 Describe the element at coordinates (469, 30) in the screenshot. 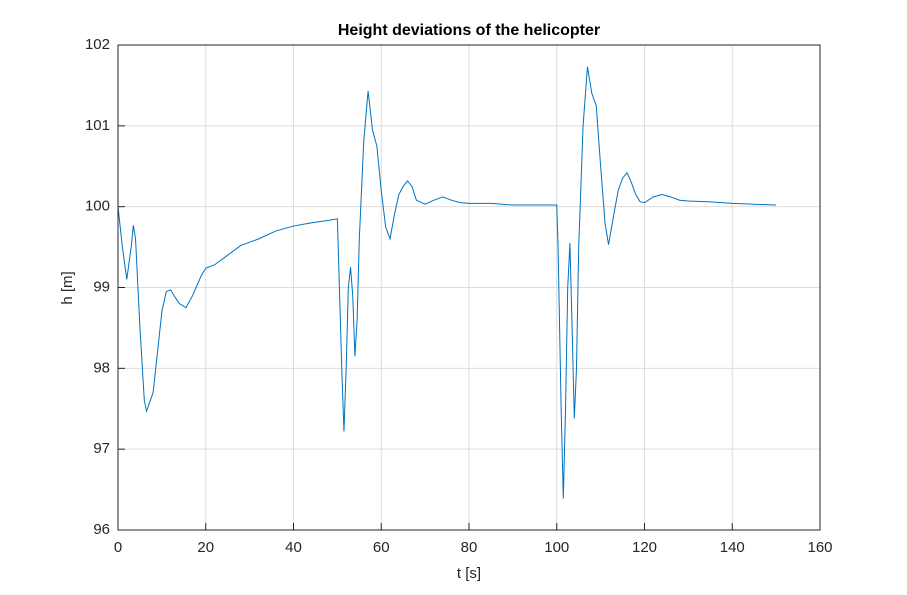

I see `chart-title: Height deviations of the helicopter` at that location.